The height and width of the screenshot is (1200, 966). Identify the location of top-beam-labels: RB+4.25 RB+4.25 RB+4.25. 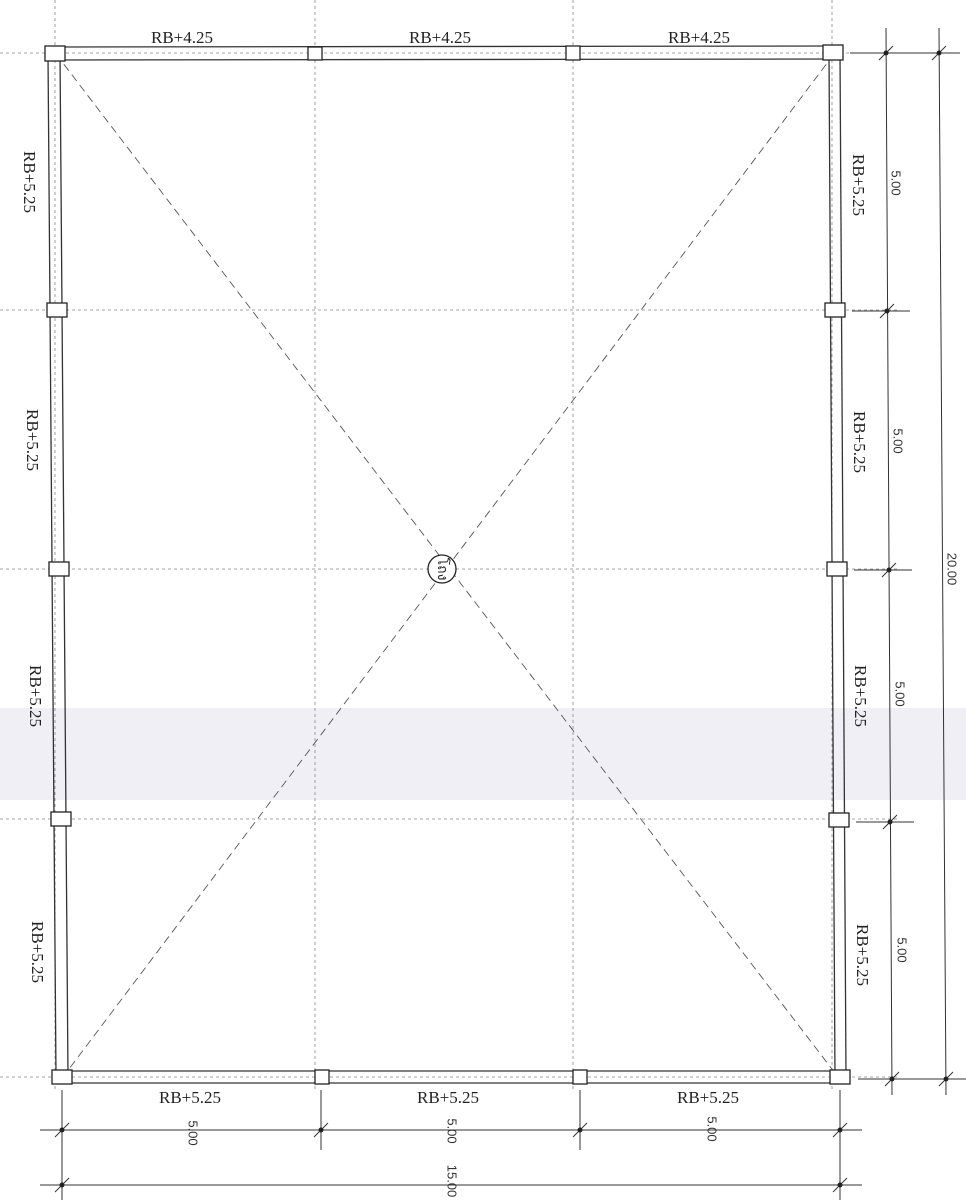
(440, 37).